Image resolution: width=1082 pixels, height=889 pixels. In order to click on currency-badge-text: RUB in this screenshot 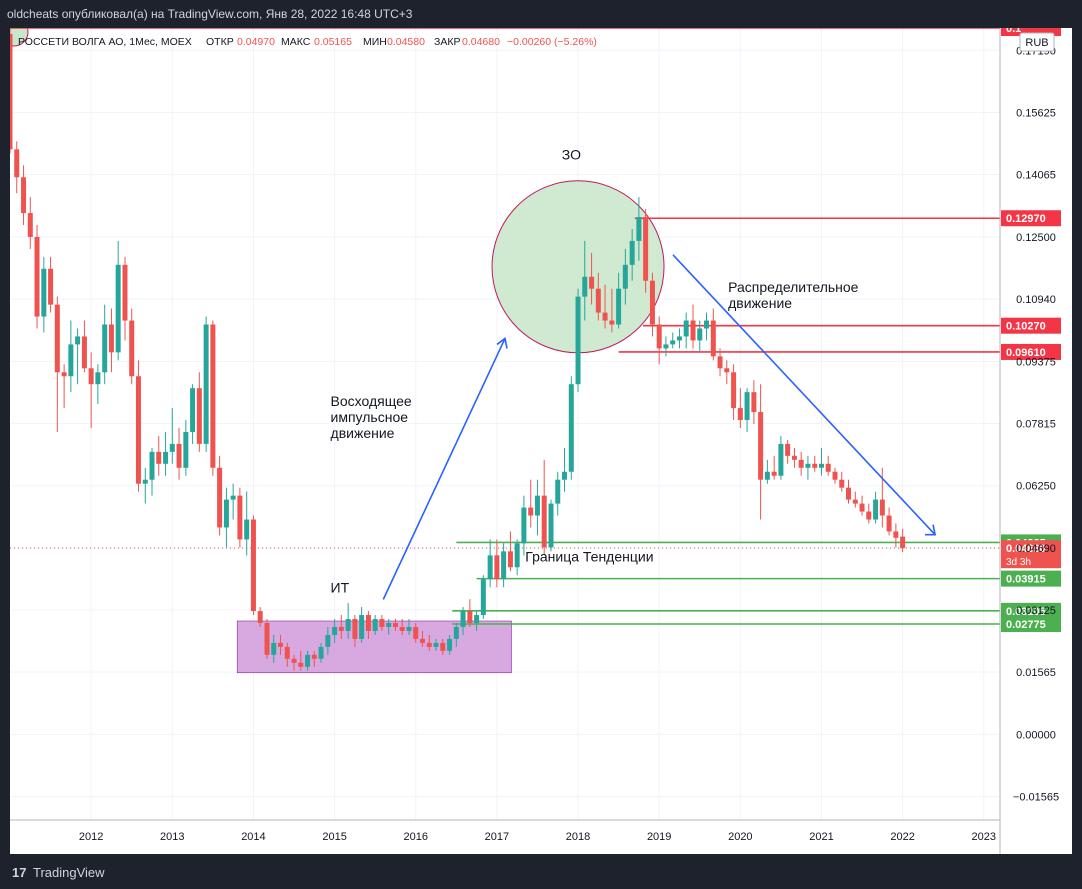, I will do `click(1036, 43)`.